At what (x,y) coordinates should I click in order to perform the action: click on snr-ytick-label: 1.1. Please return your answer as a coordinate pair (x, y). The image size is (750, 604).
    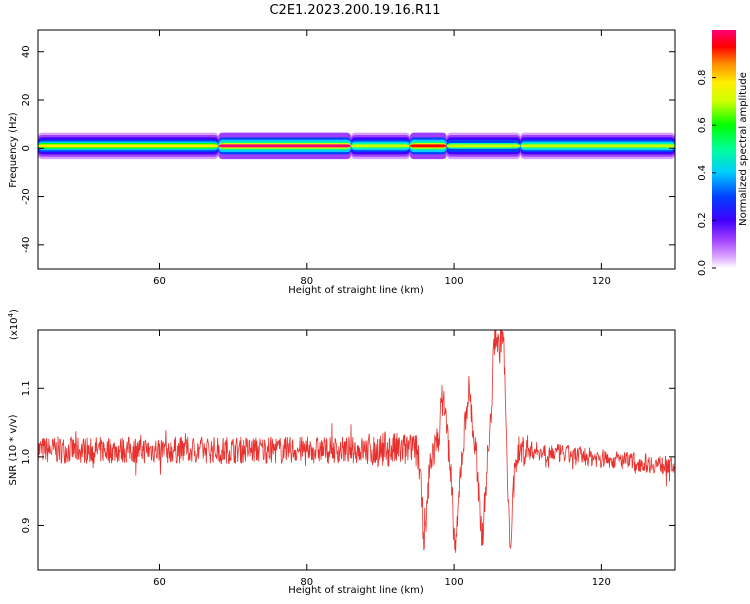
    Looking at the image, I should click on (26, 388).